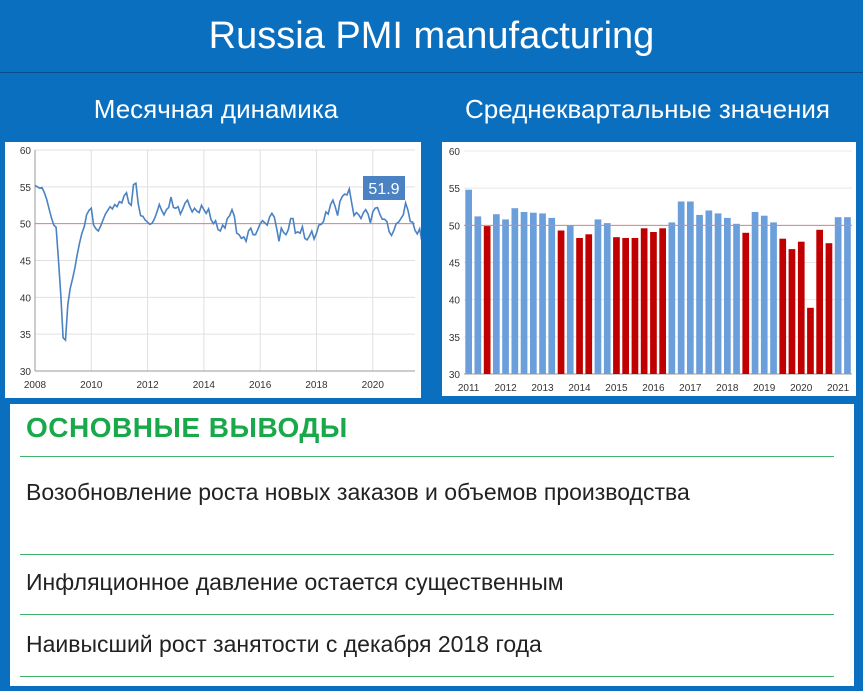 This screenshot has width=863, height=691. What do you see at coordinates (542, 388) in the screenshot?
I see `x-tick-label: 2013` at bounding box center [542, 388].